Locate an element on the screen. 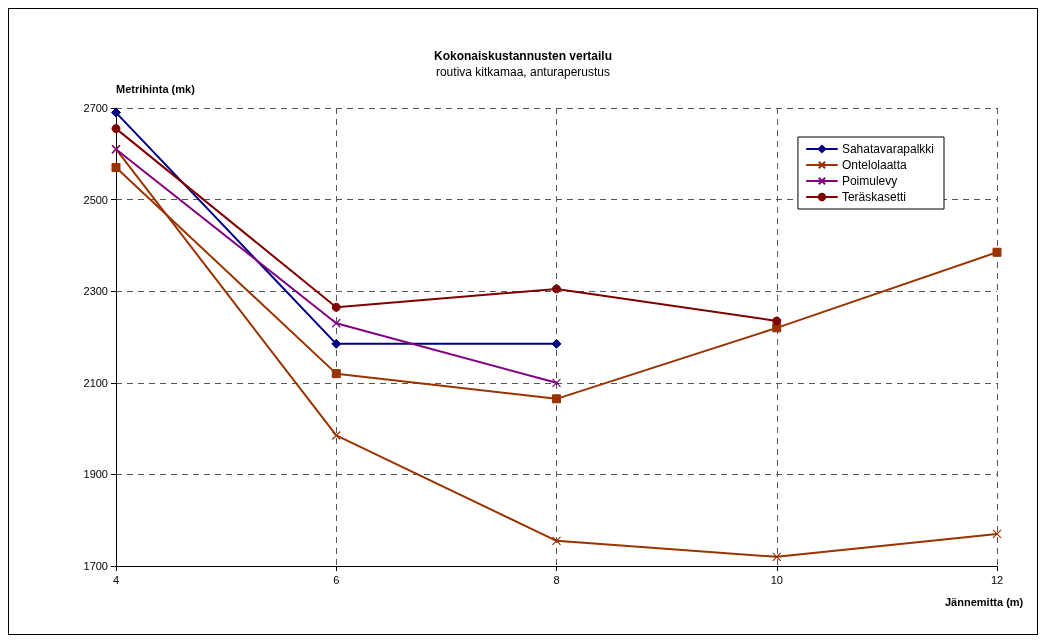 The width and height of the screenshot is (1046, 643). y-tick-label: 2500 is located at coordinates (95, 199).